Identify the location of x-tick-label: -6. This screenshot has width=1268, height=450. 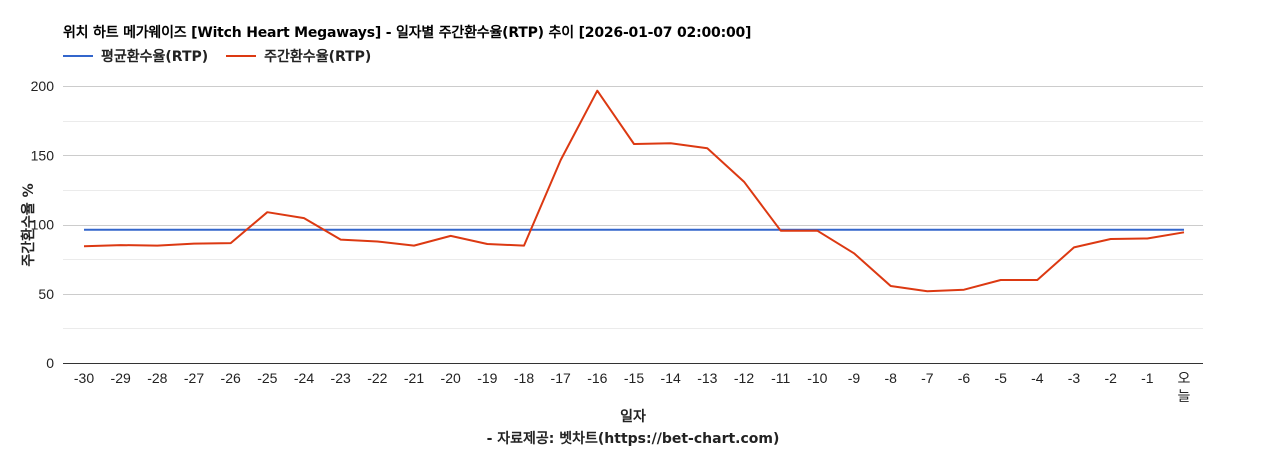
(964, 378).